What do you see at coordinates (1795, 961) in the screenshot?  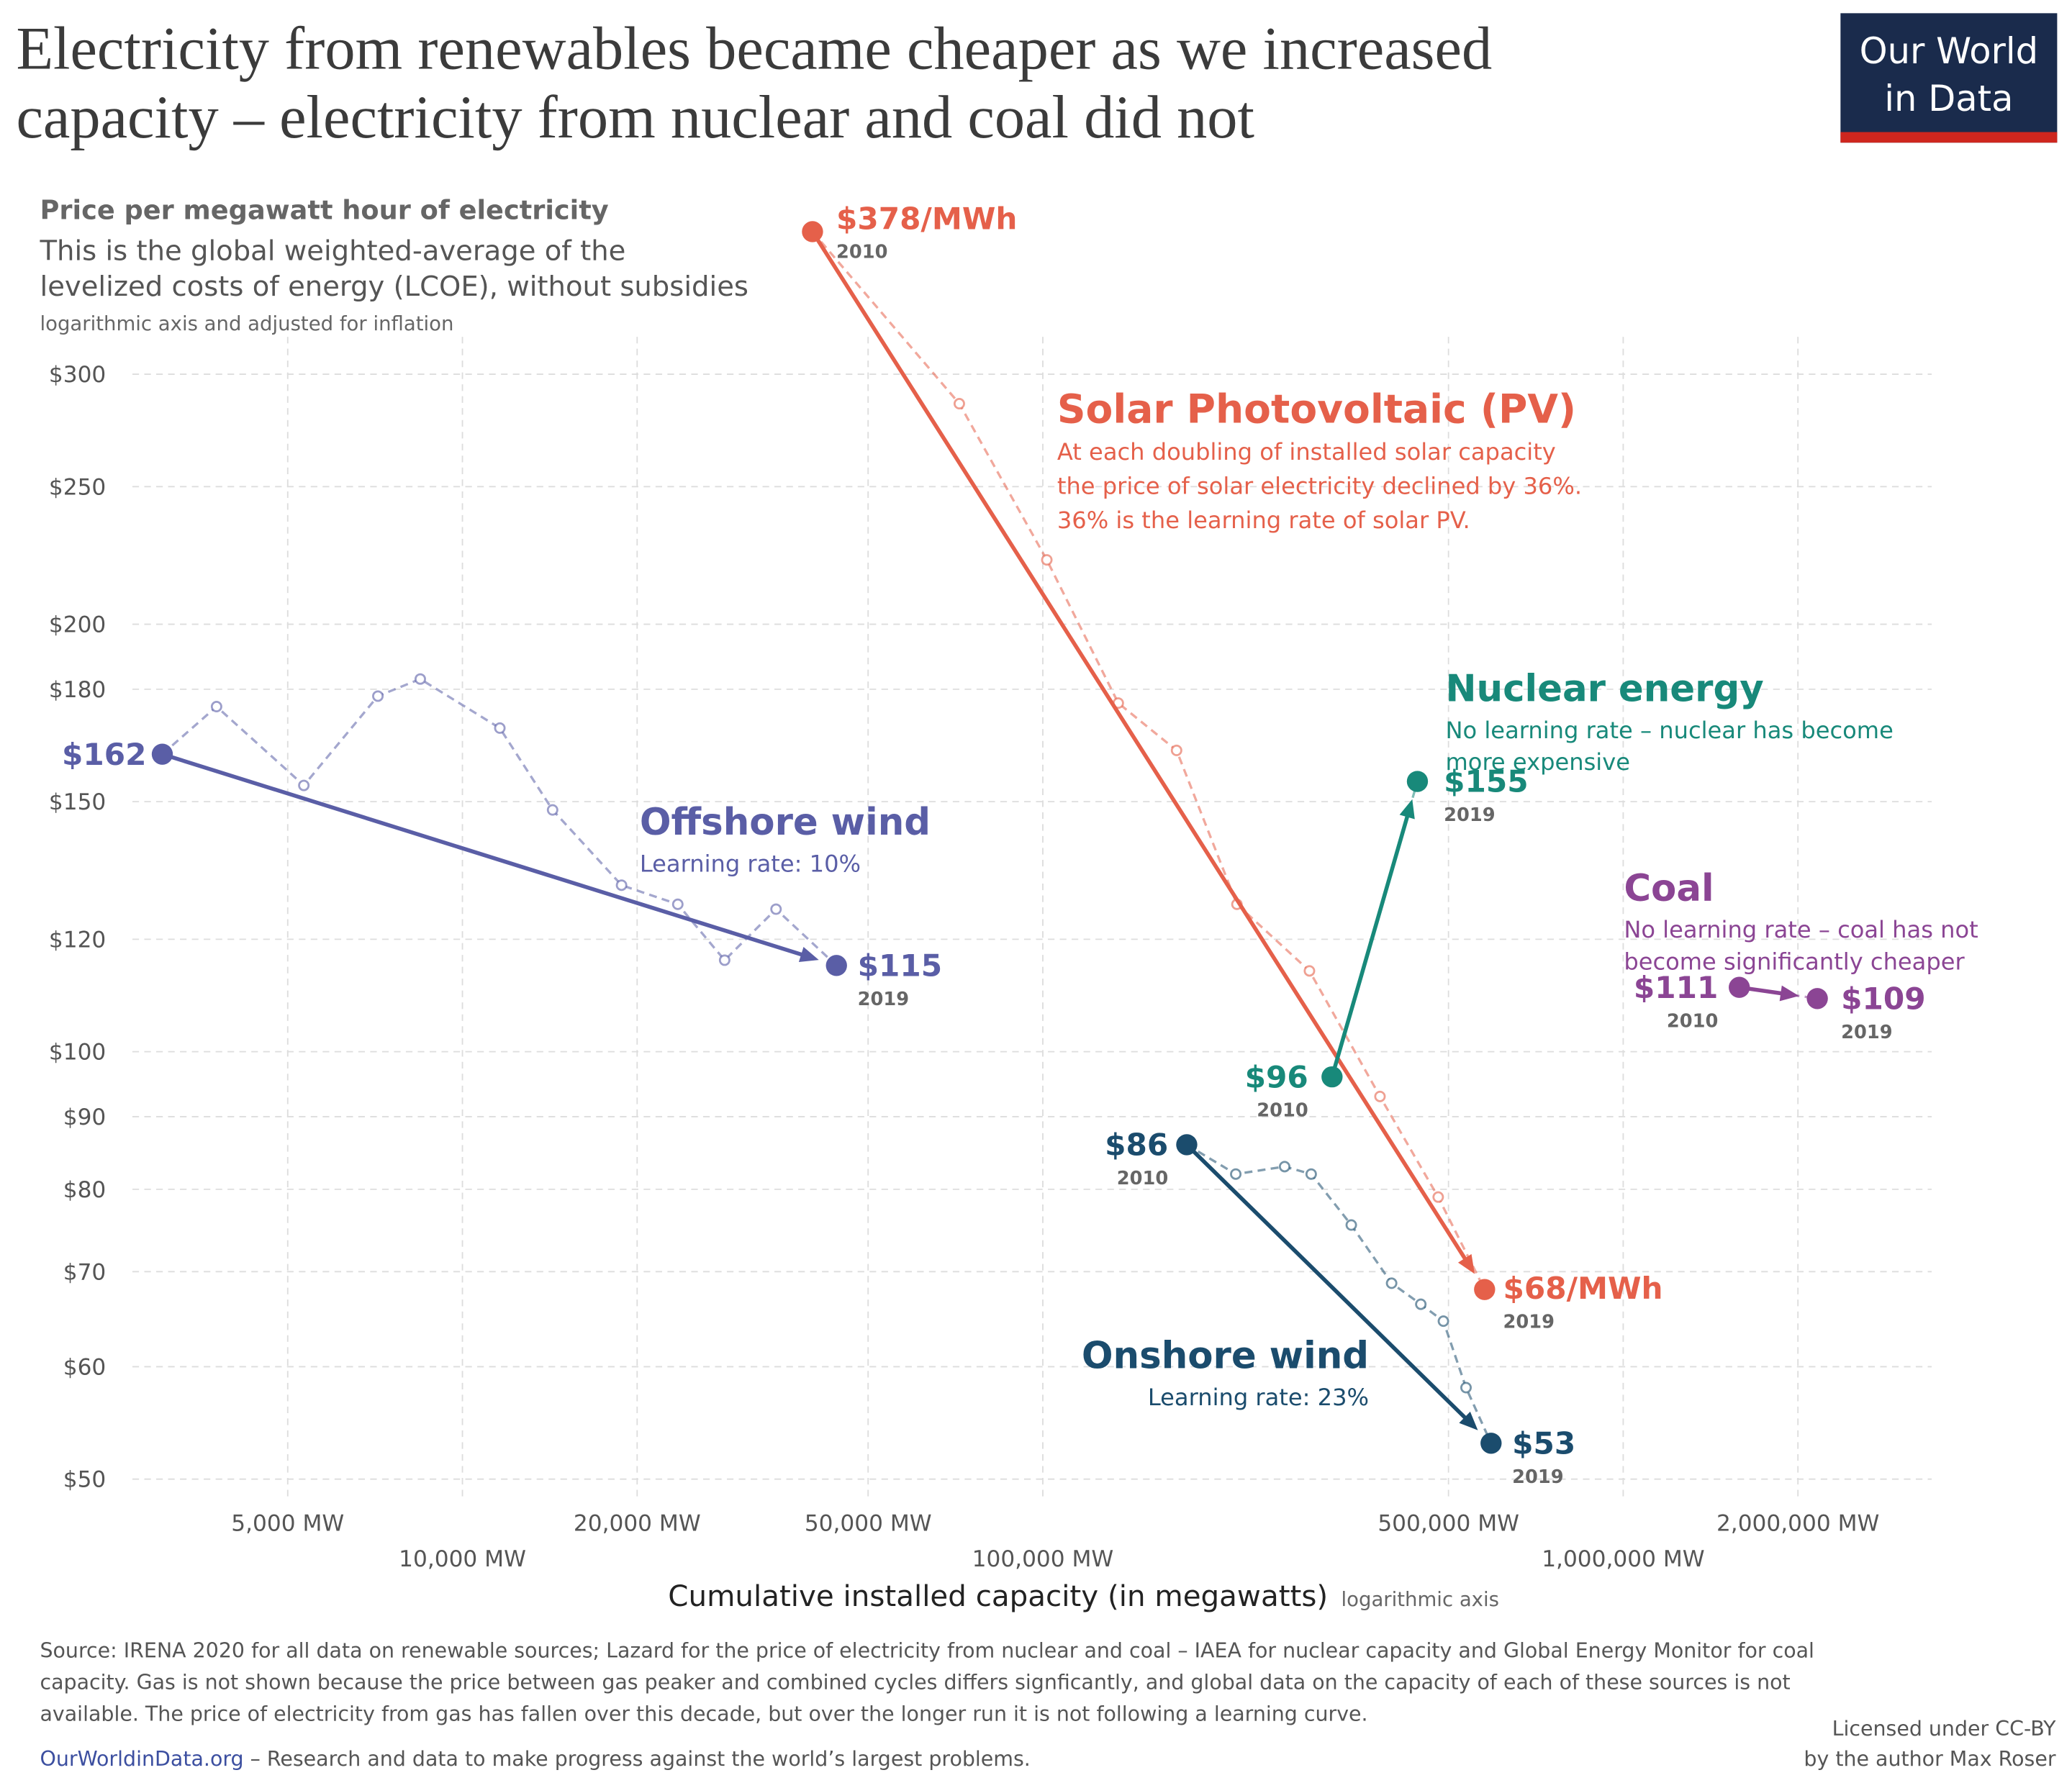 I see `series-note: become significantly cheaper` at bounding box center [1795, 961].